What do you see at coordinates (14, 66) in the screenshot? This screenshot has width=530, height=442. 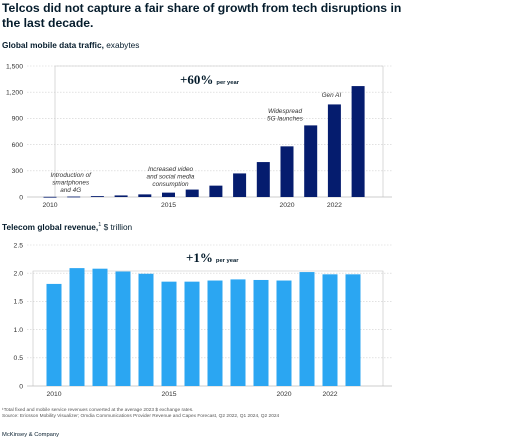 I see `traffic-y-tick-label: 1,500` at bounding box center [14, 66].